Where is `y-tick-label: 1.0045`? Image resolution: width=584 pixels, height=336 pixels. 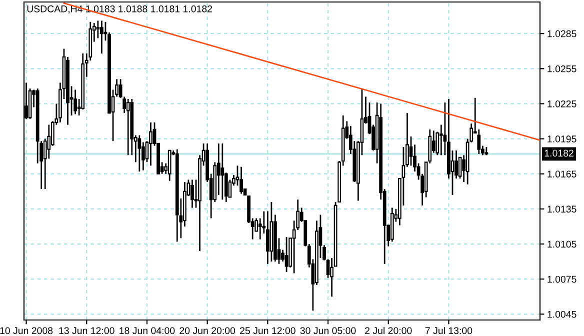 y-tick-label: 1.0045 is located at coordinates (562, 314).